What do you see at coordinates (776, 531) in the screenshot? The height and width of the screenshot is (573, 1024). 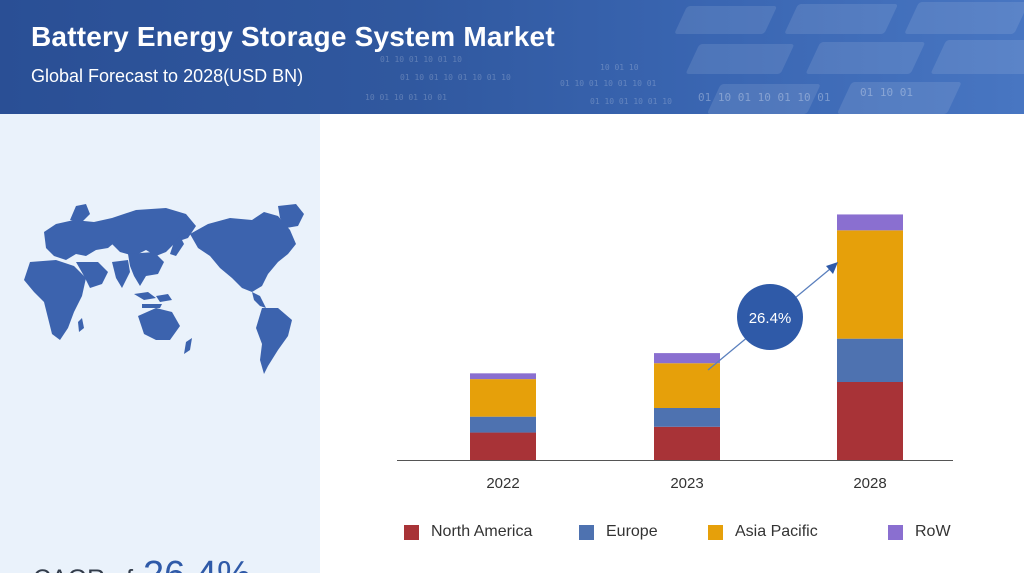 I see `legend-label: Asia Pacific` at bounding box center [776, 531].